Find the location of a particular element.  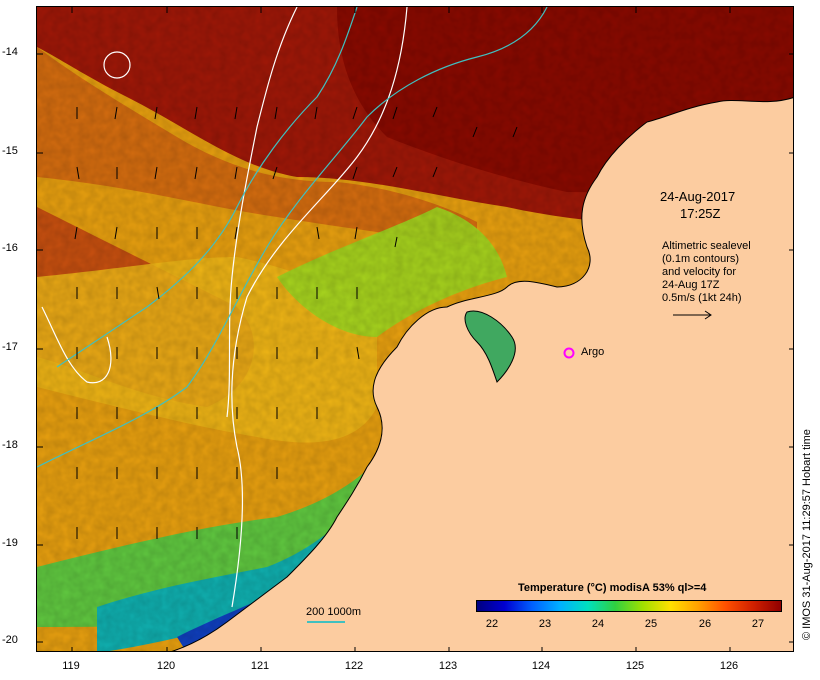

legend-tick: 23 is located at coordinates (545, 624).